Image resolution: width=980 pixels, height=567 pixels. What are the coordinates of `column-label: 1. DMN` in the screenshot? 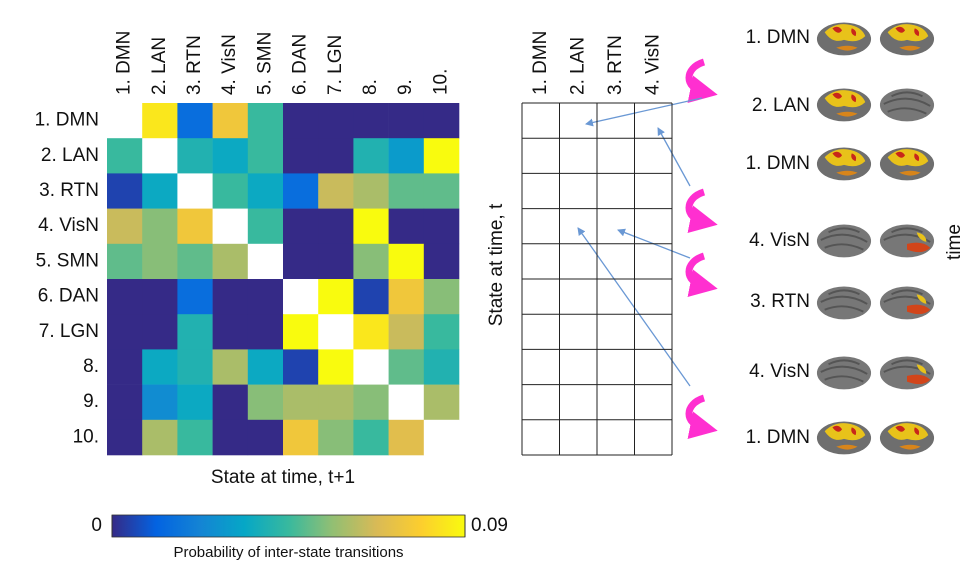 It's located at (124, 63).